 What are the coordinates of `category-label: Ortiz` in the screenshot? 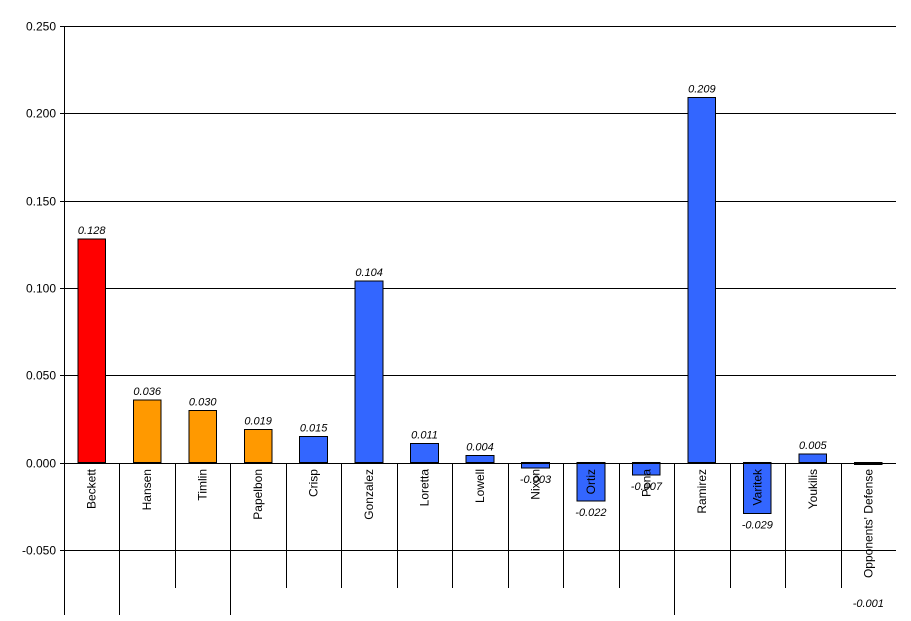 It's located at (591, 481).